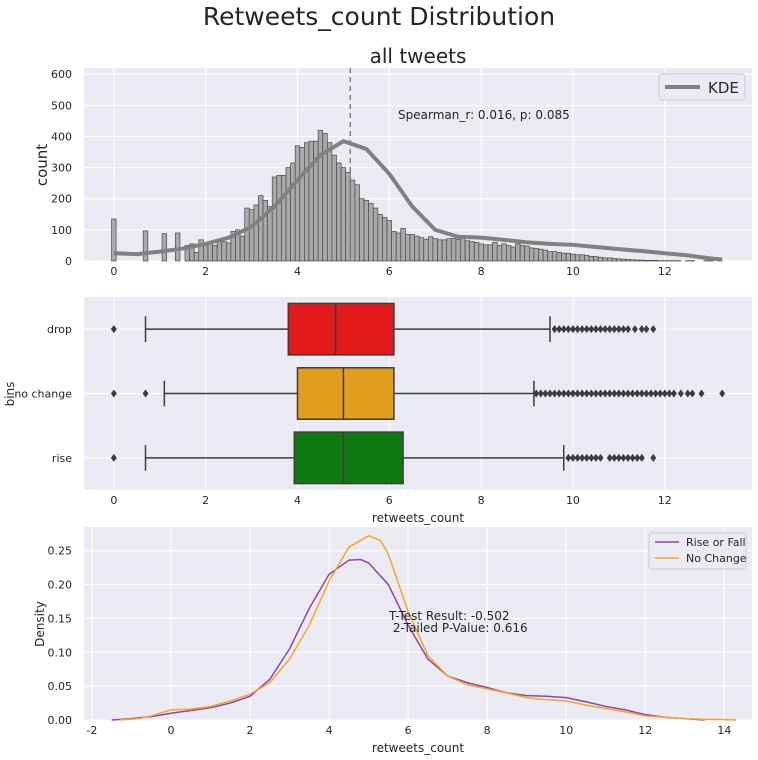  Describe the element at coordinates (60, 618) in the screenshot. I see `y-tick-label: 0.15` at that location.